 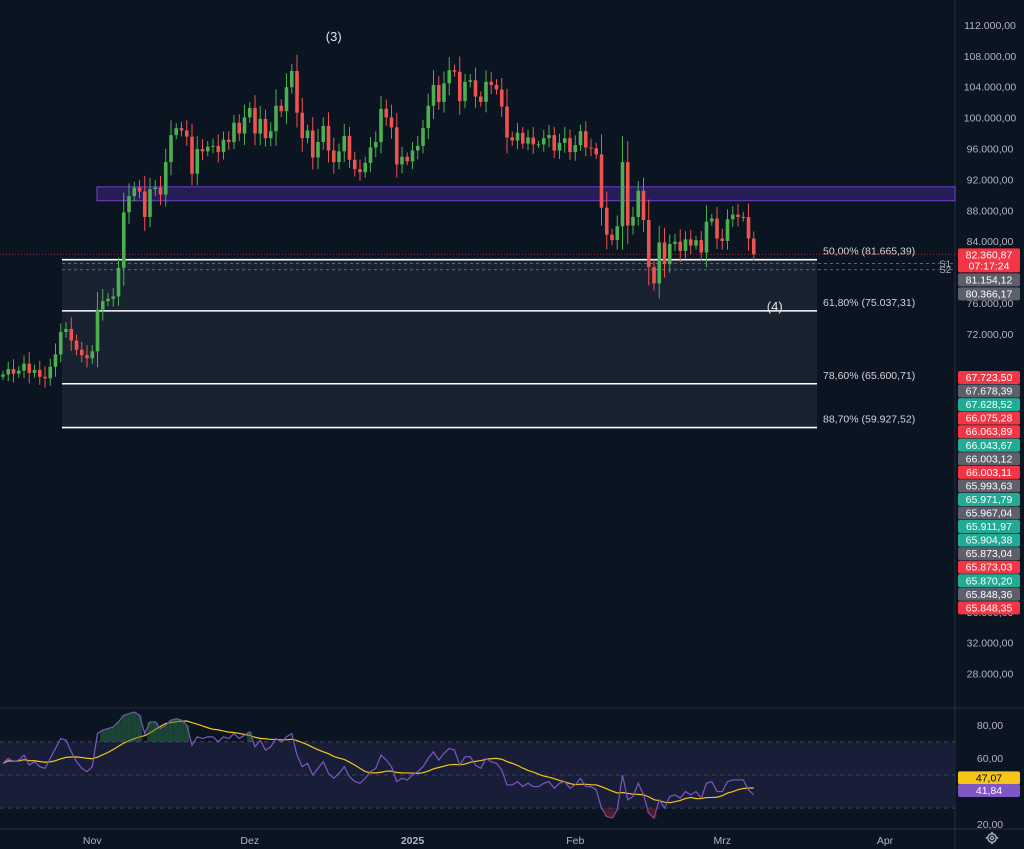 I want to click on pivot-label: S1, so click(x=945, y=264).